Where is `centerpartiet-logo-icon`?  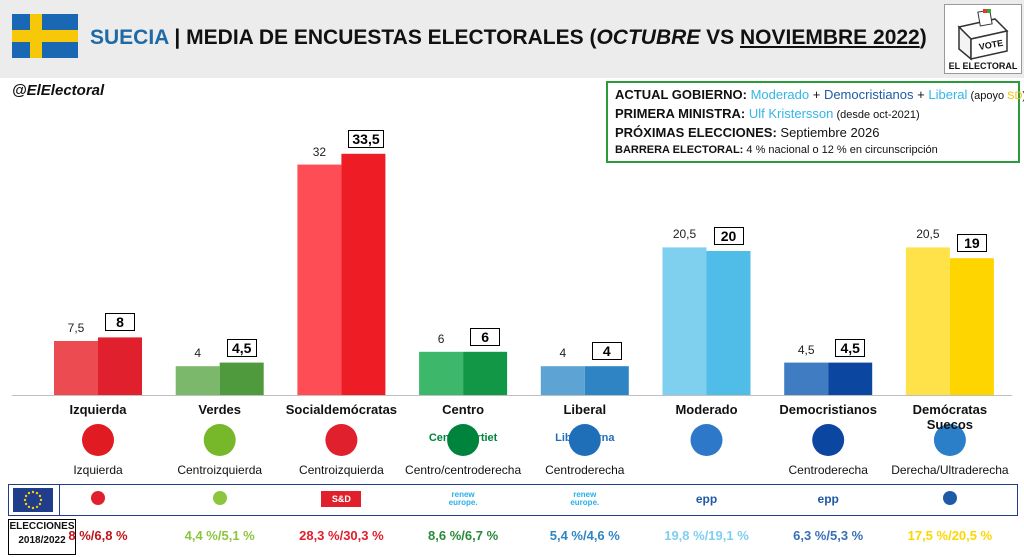
centerpartiet-logo-icon is located at coordinates (463, 440).